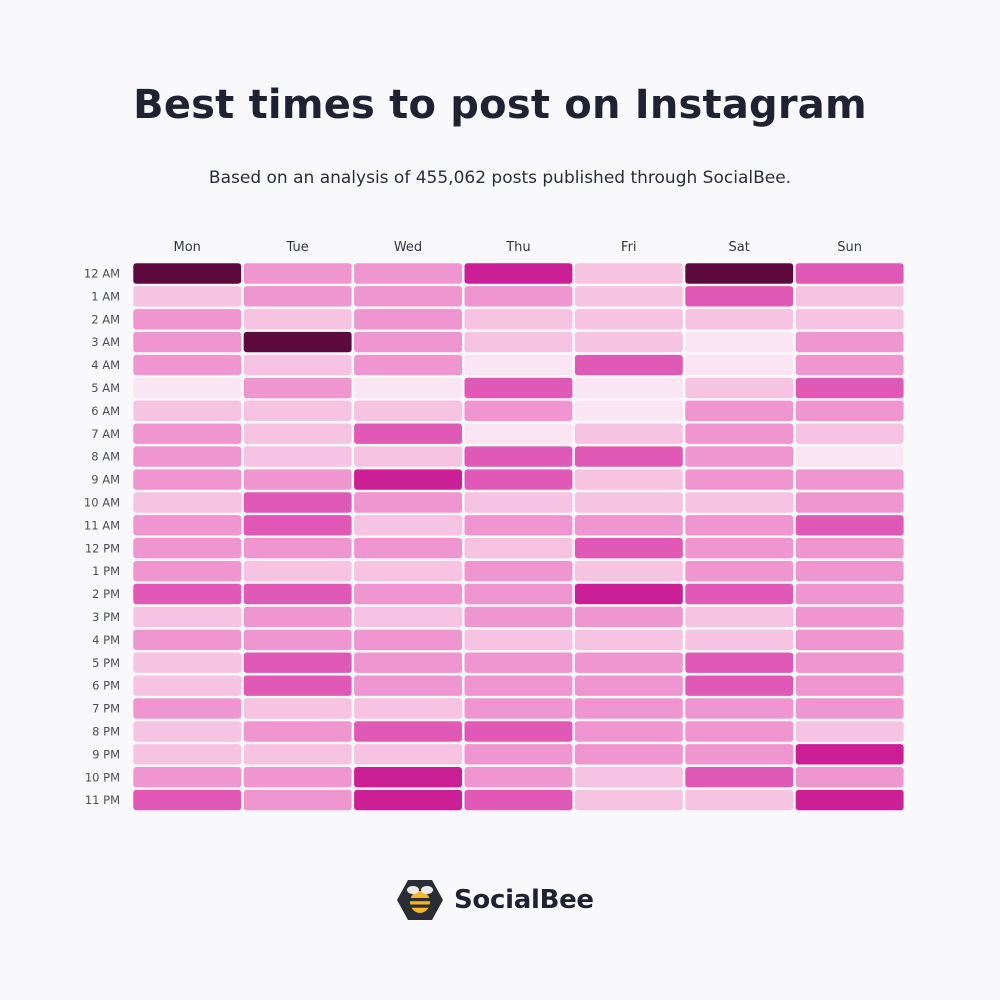  What do you see at coordinates (517, 247) in the screenshot?
I see `x-tick-label: Thu` at bounding box center [517, 247].